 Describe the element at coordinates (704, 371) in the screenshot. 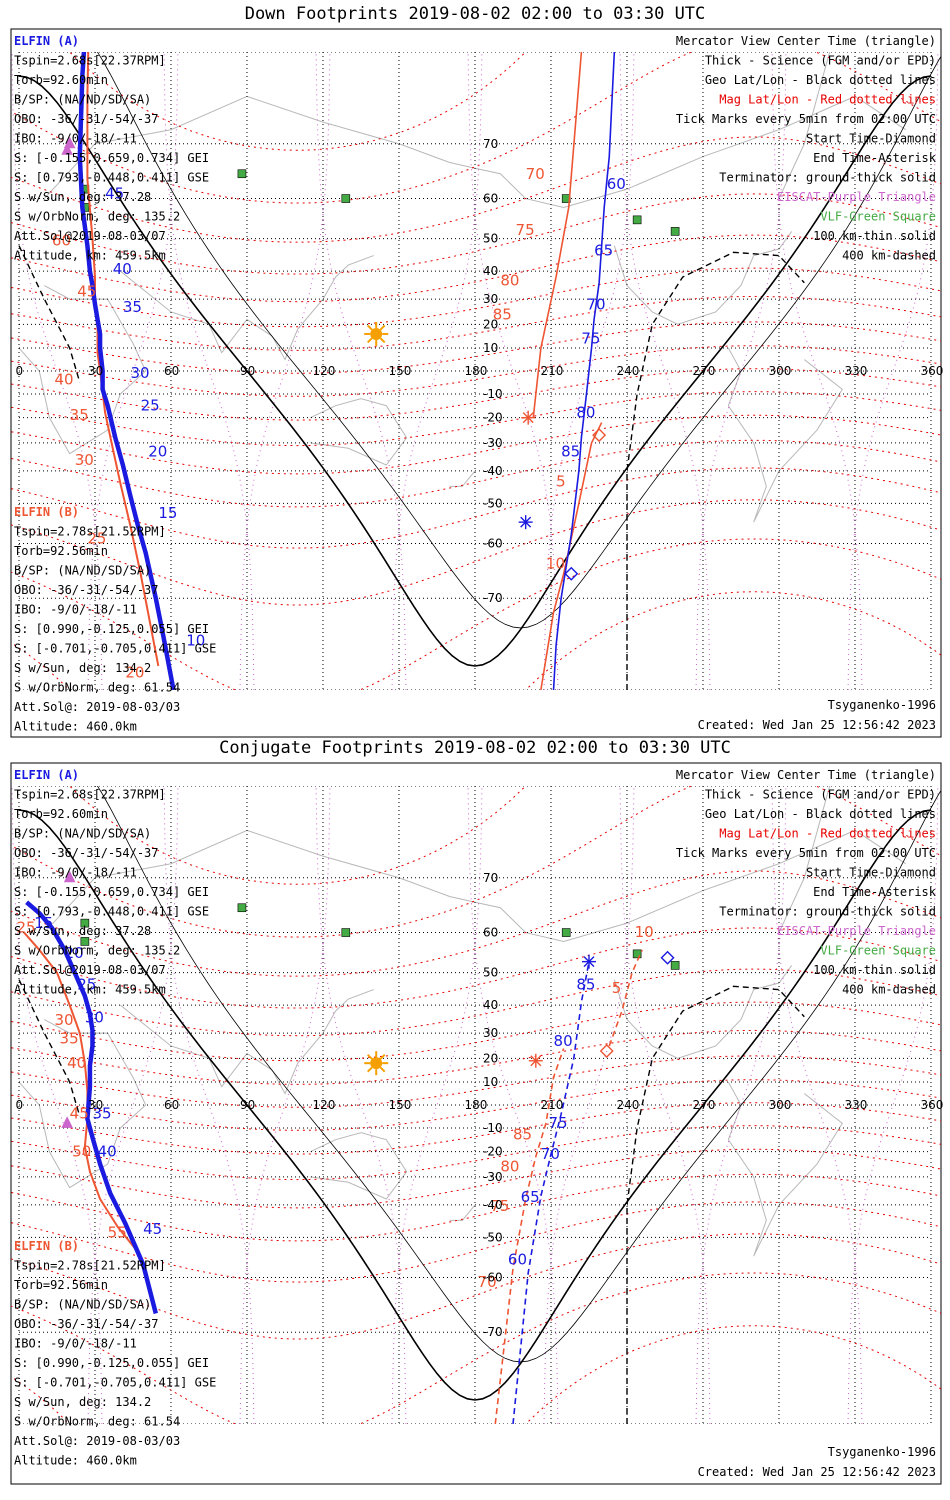

I see `x-tick-label: 270` at that location.